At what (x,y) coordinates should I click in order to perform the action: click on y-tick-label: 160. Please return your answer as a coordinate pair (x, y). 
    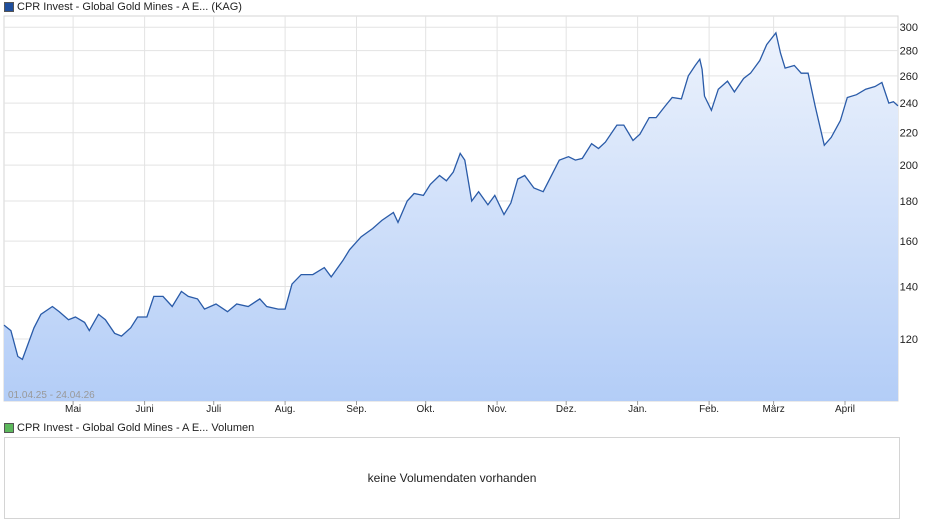
    Looking at the image, I should click on (909, 242).